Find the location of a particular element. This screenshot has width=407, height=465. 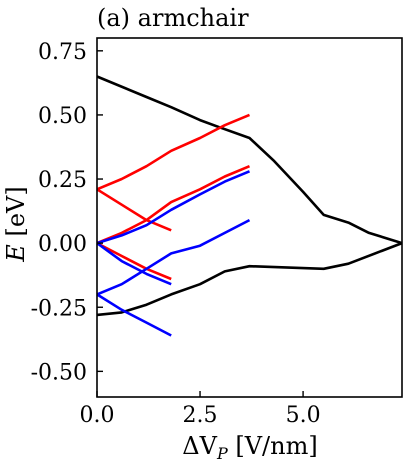

y-axis-label: E [eV] is located at coordinates (16, 224).